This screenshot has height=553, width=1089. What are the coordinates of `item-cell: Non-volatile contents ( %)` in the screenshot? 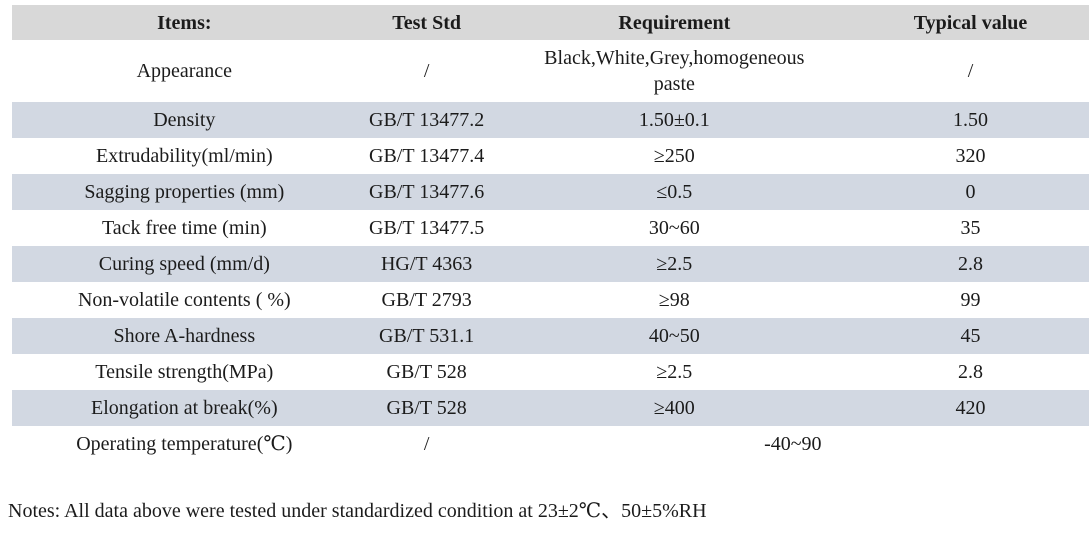 It's located at (184, 300).